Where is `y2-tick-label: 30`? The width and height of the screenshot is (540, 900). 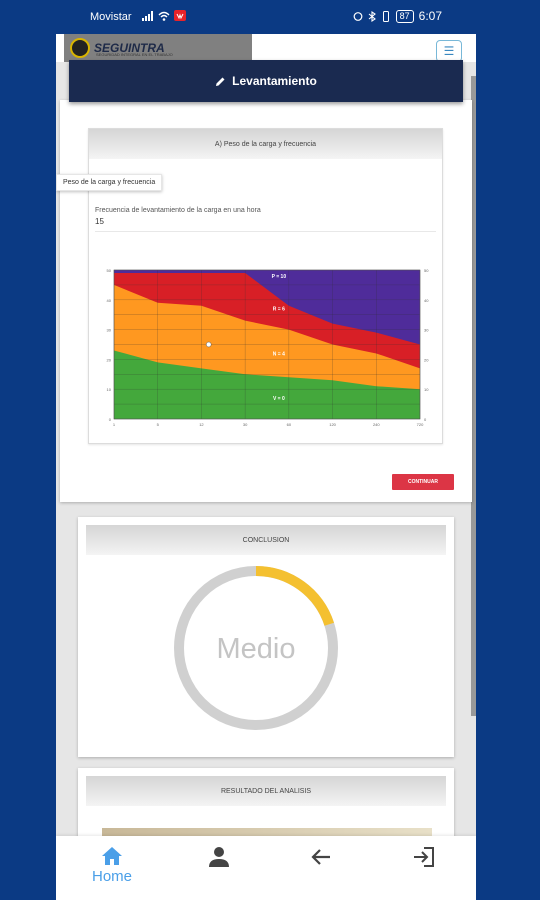 y2-tick-label: 30 is located at coordinates (426, 330).